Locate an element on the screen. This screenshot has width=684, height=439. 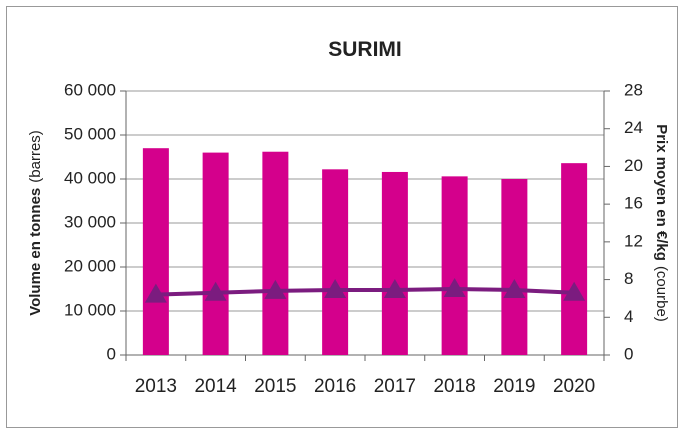
x-tick-label: 2015 is located at coordinates (275, 386).